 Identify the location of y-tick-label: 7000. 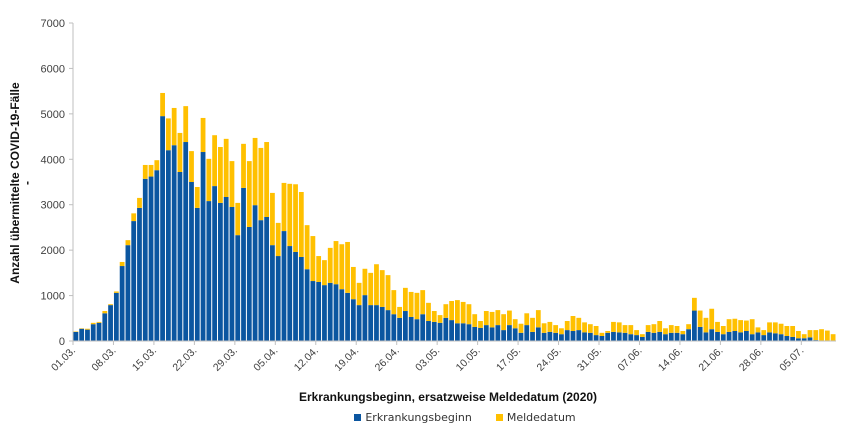
(53, 24).